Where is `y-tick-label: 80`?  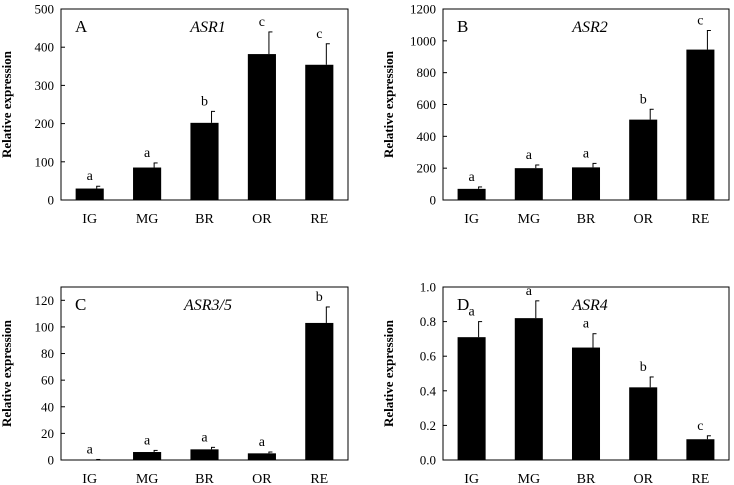 y-tick-label: 80 is located at coordinates (47, 353).